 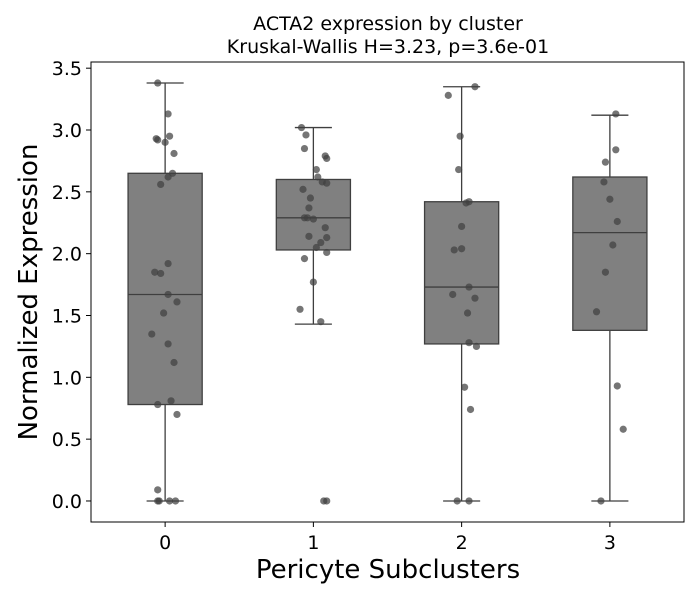 What do you see at coordinates (67, 440) in the screenshot?
I see `y-tick-label: 0.5` at bounding box center [67, 440].